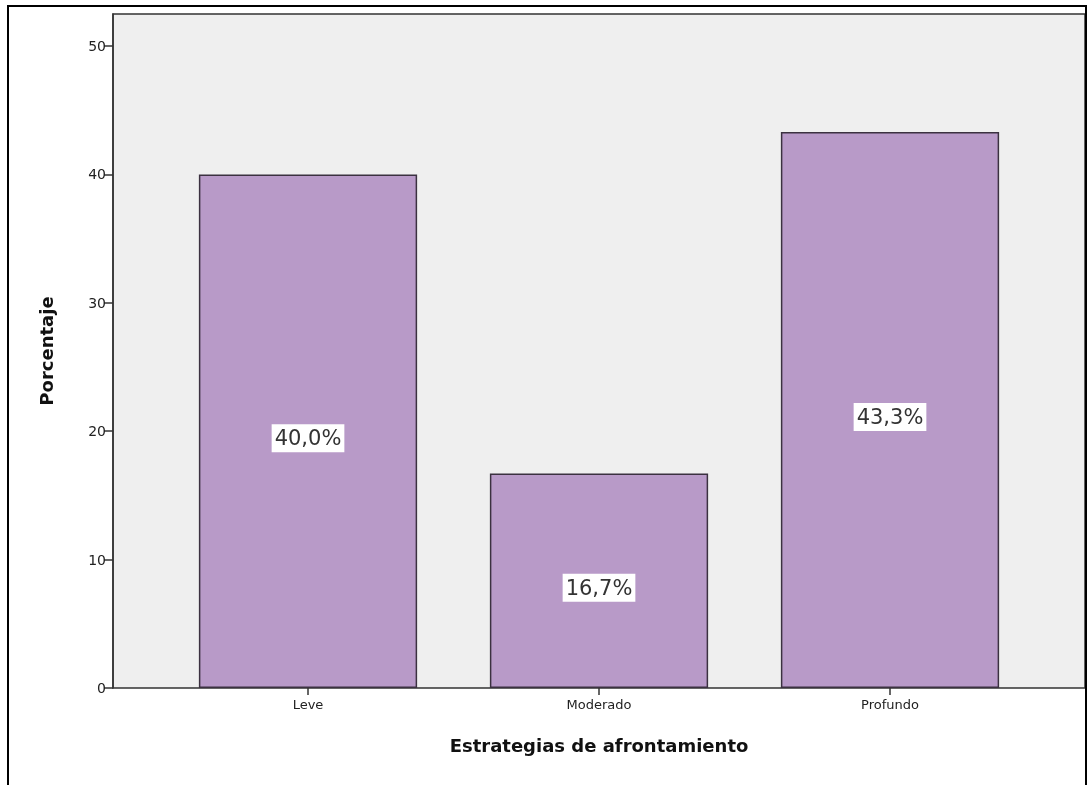  I want to click on data-label: 16,7%, so click(599, 587).